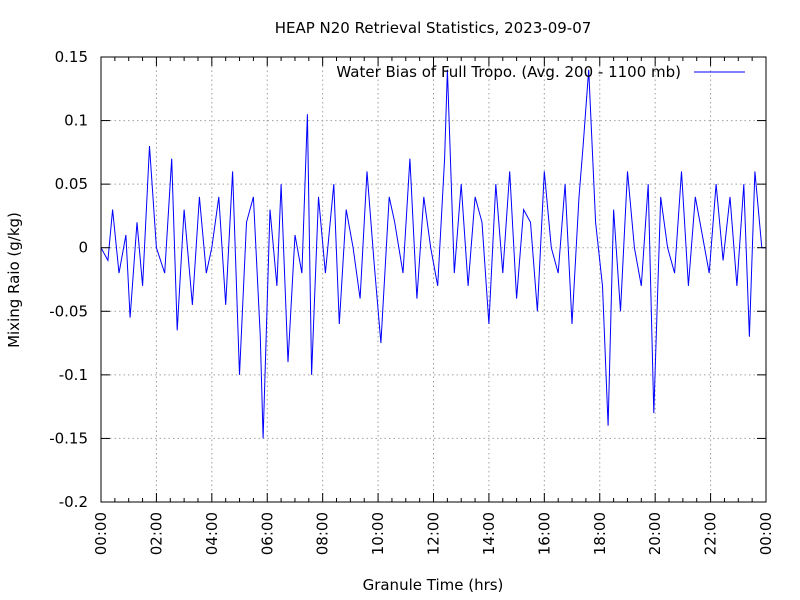 The width and height of the screenshot is (800, 600). Describe the element at coordinates (156, 533) in the screenshot. I see `x-tick-label: 02:00` at that location.